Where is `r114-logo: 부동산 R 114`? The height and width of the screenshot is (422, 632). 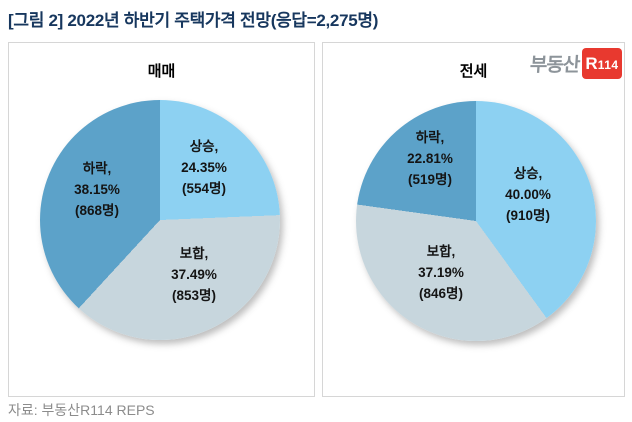 r114-logo: 부동산 R 114 is located at coordinates (575, 63).